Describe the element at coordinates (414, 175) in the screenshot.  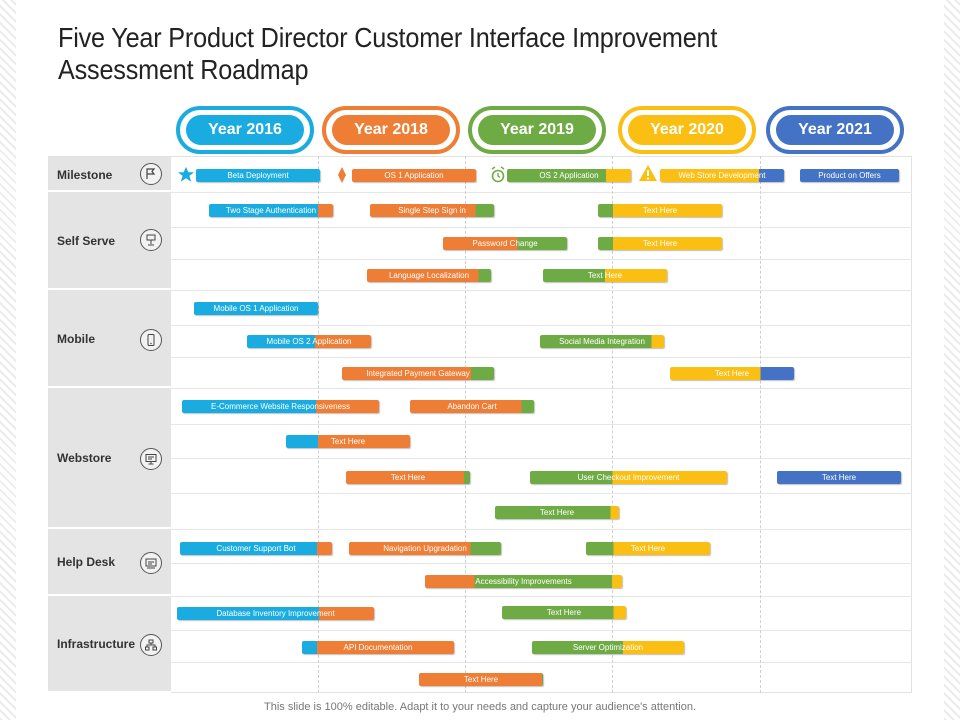
I see `task-label: OS 1 Application` at that location.